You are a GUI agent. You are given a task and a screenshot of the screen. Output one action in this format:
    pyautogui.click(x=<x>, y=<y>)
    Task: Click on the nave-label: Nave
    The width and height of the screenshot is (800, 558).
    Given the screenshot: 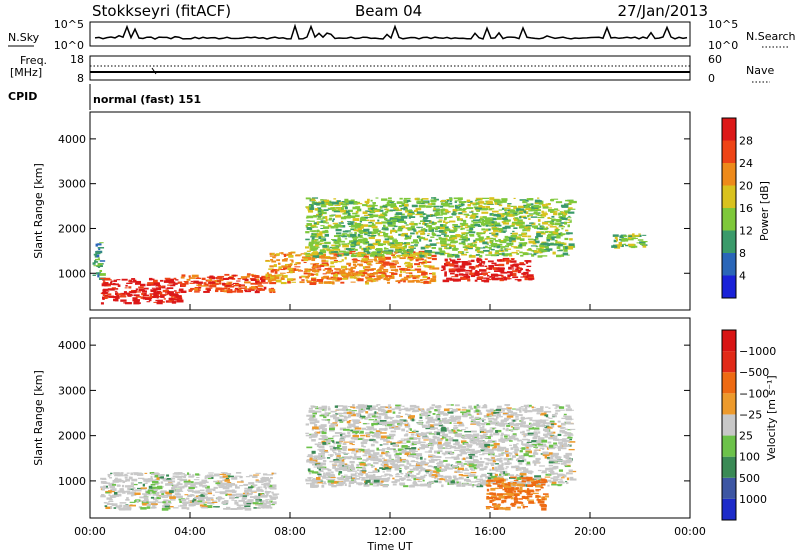 What is the action you would take?
    pyautogui.click(x=760, y=70)
    